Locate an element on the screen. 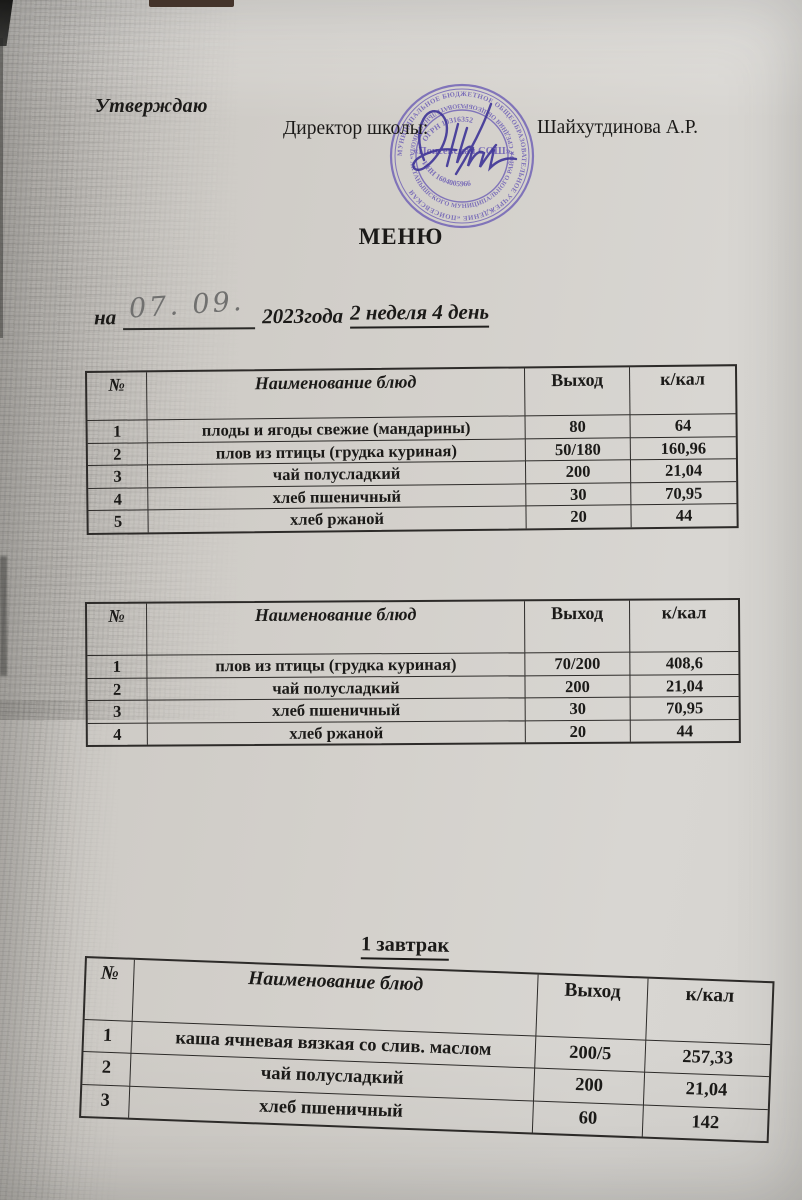  table-cell: 142 is located at coordinates (704, 1123).